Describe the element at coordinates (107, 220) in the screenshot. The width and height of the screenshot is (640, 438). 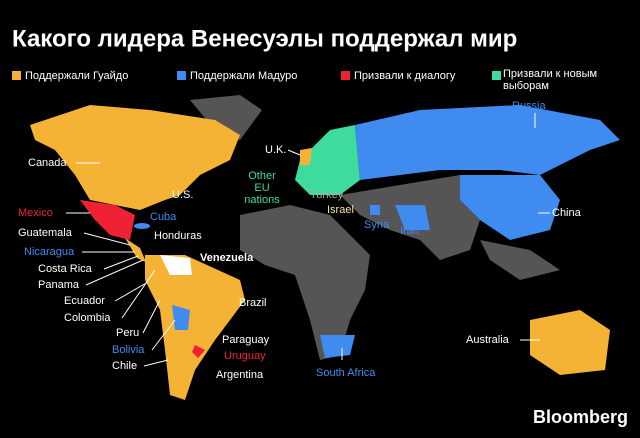
I see `mexico` at that location.